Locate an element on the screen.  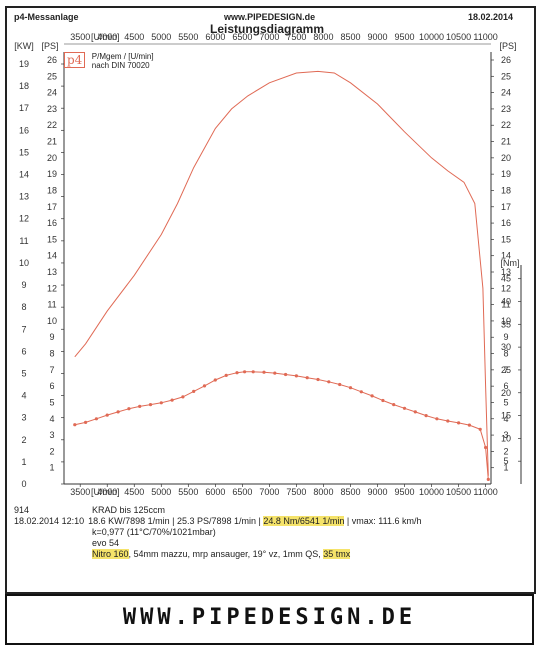
x-tick-label-bottom: 4500 is located at coordinates (134, 492).